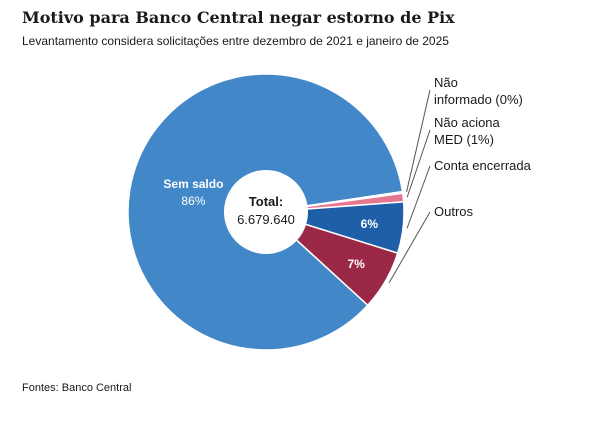  I want to click on slice-value-outros: 7%, so click(356, 264).